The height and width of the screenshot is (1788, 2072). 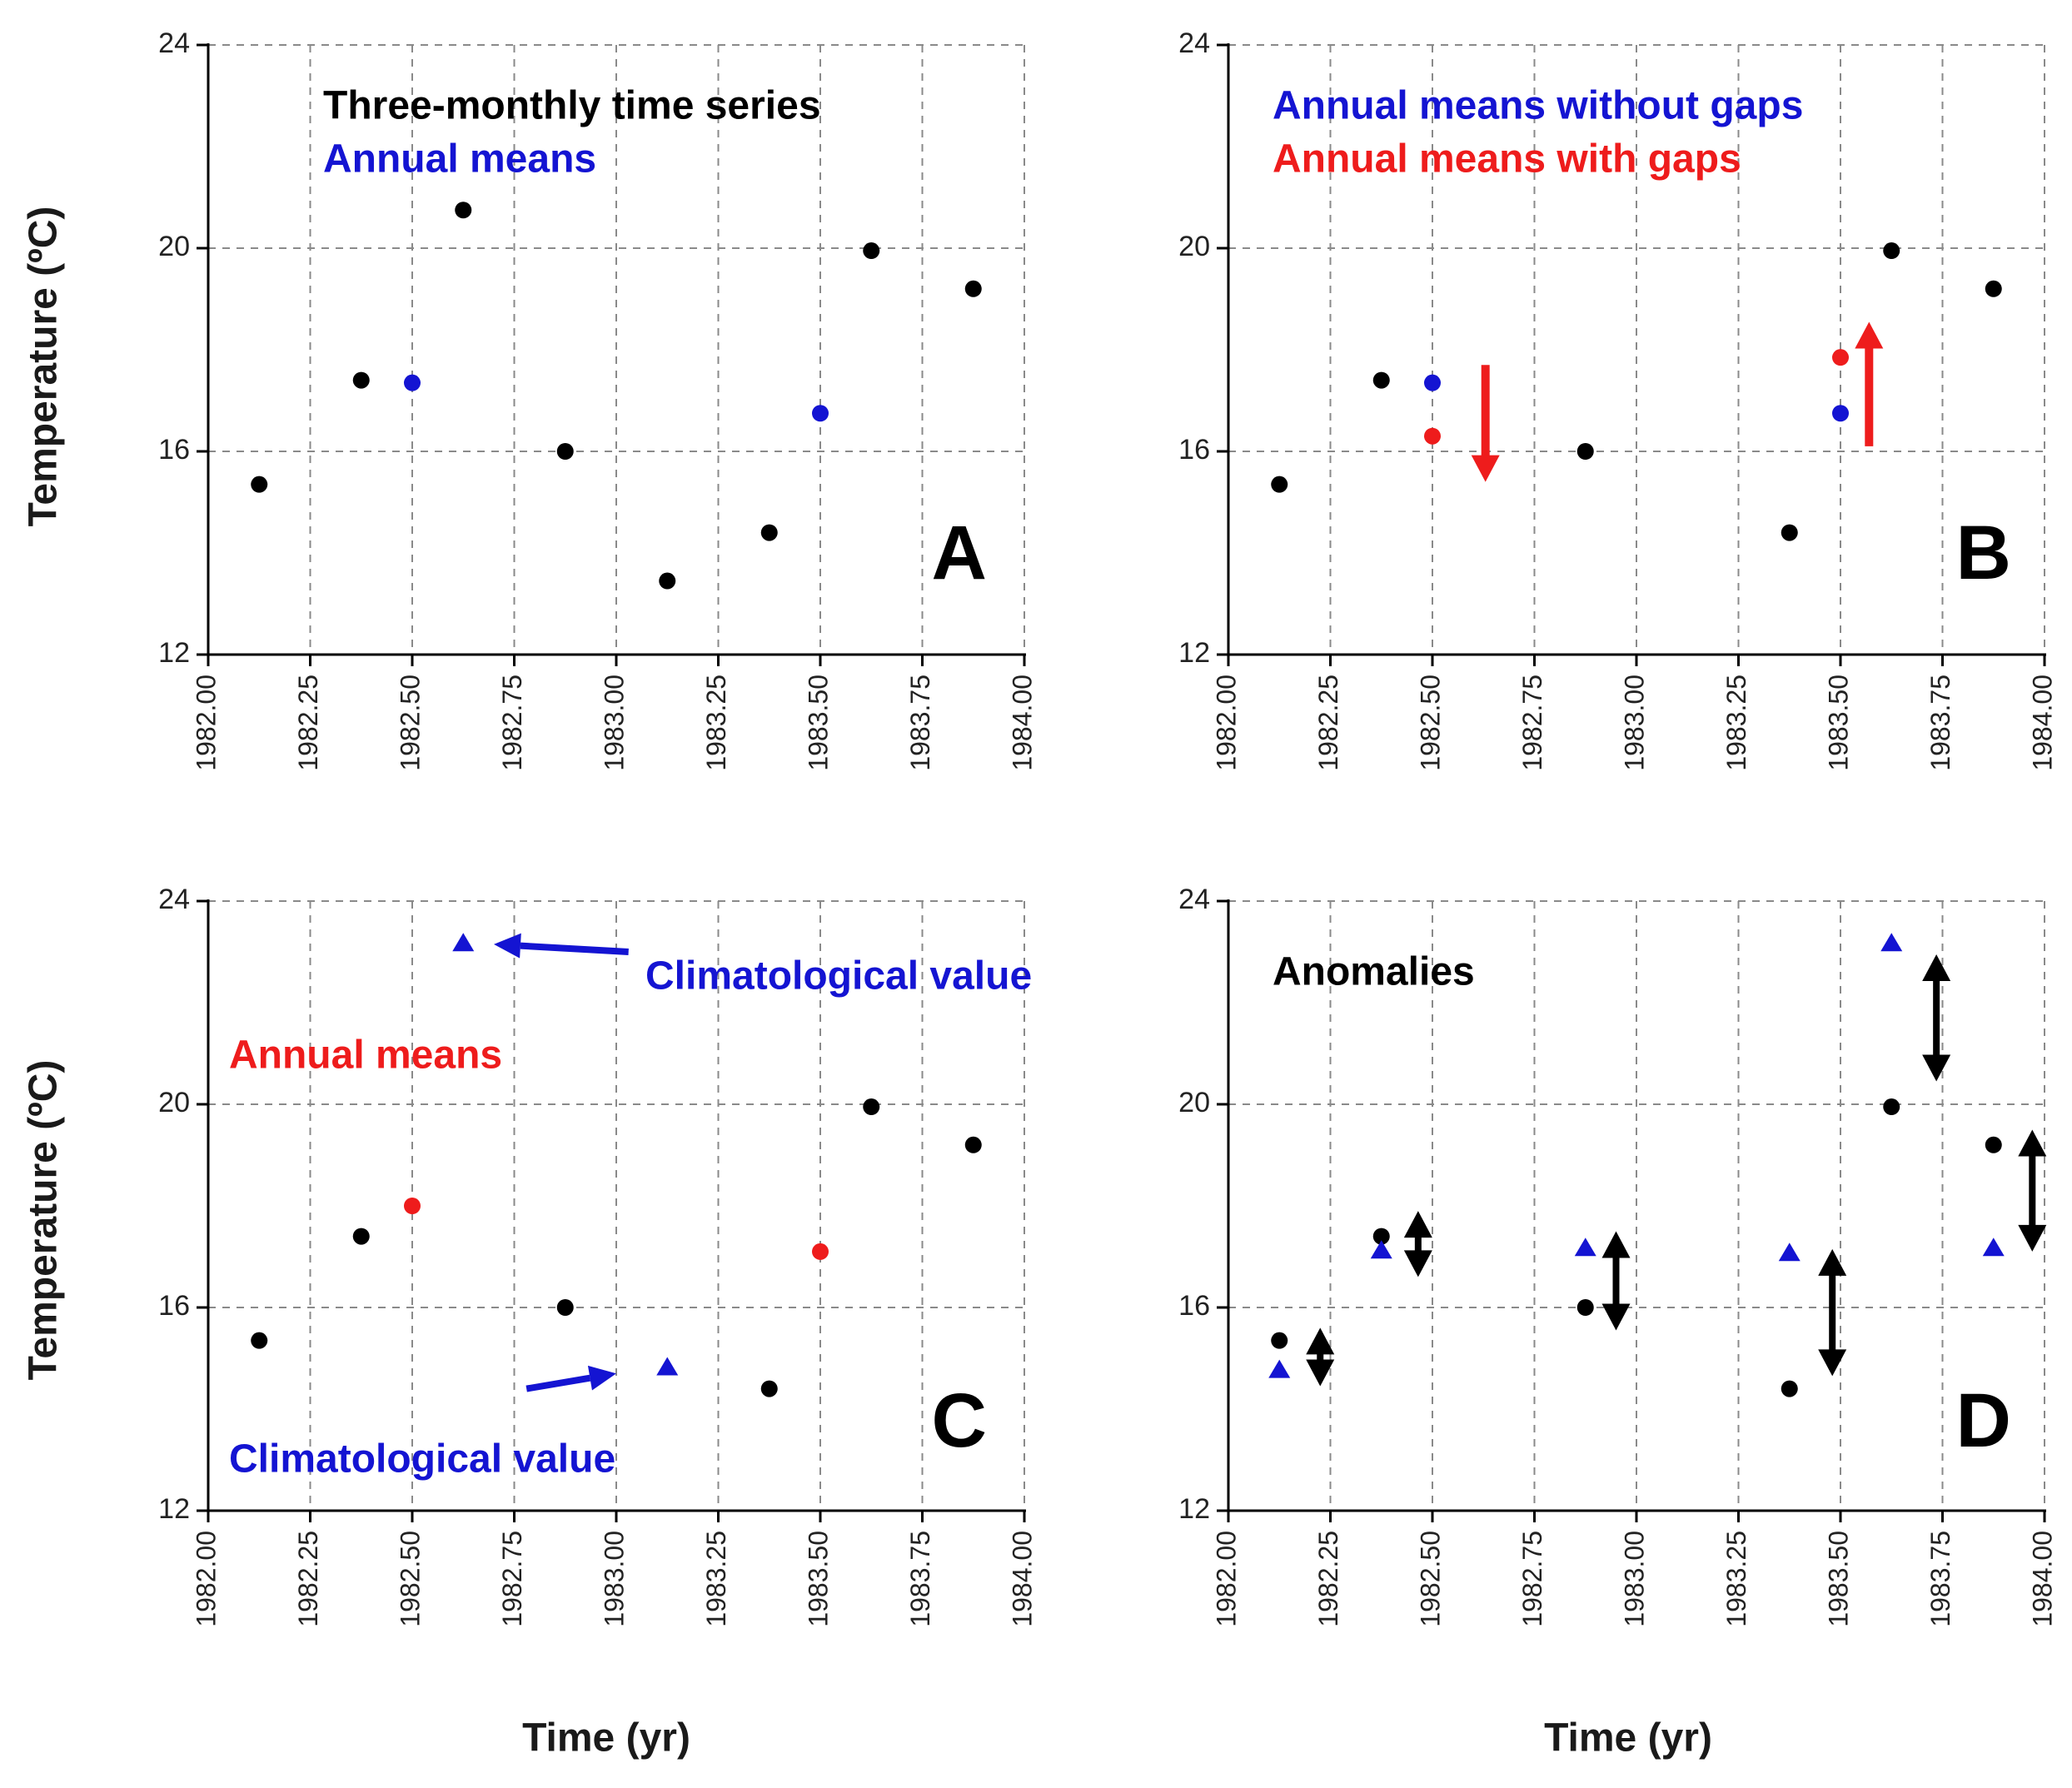 What do you see at coordinates (44, 1220) in the screenshot?
I see `y-axis-title-bottom: Temperature (ºC)` at bounding box center [44, 1220].